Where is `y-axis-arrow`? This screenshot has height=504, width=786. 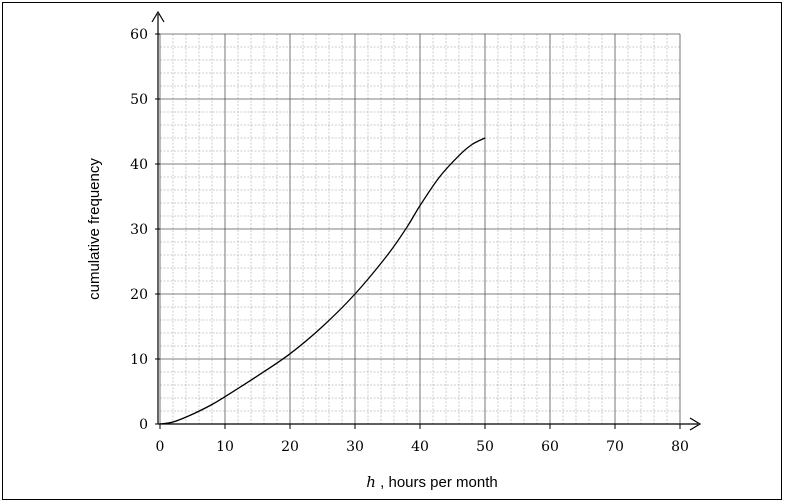 y-axis-arrow is located at coordinates (158, 16).